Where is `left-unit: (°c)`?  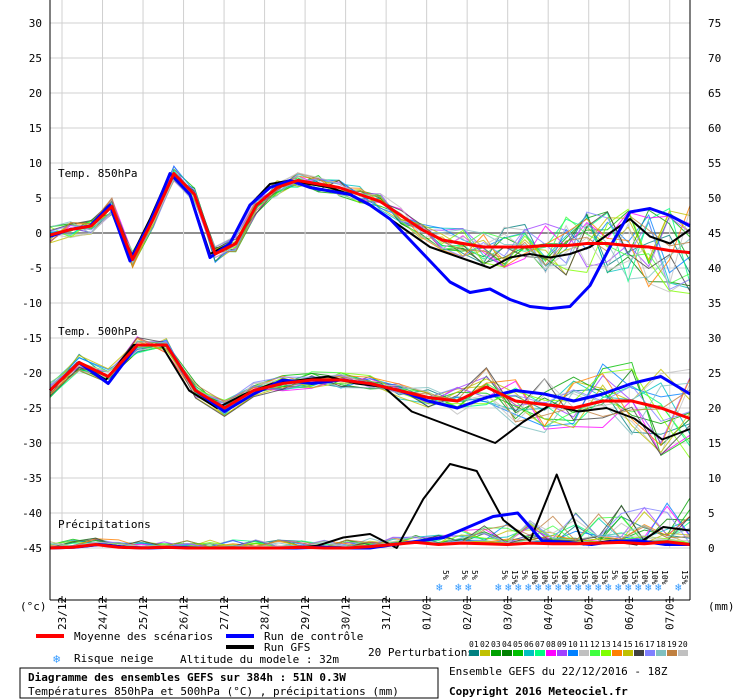 left-unit: (°c) is located at coordinates (33, 606).